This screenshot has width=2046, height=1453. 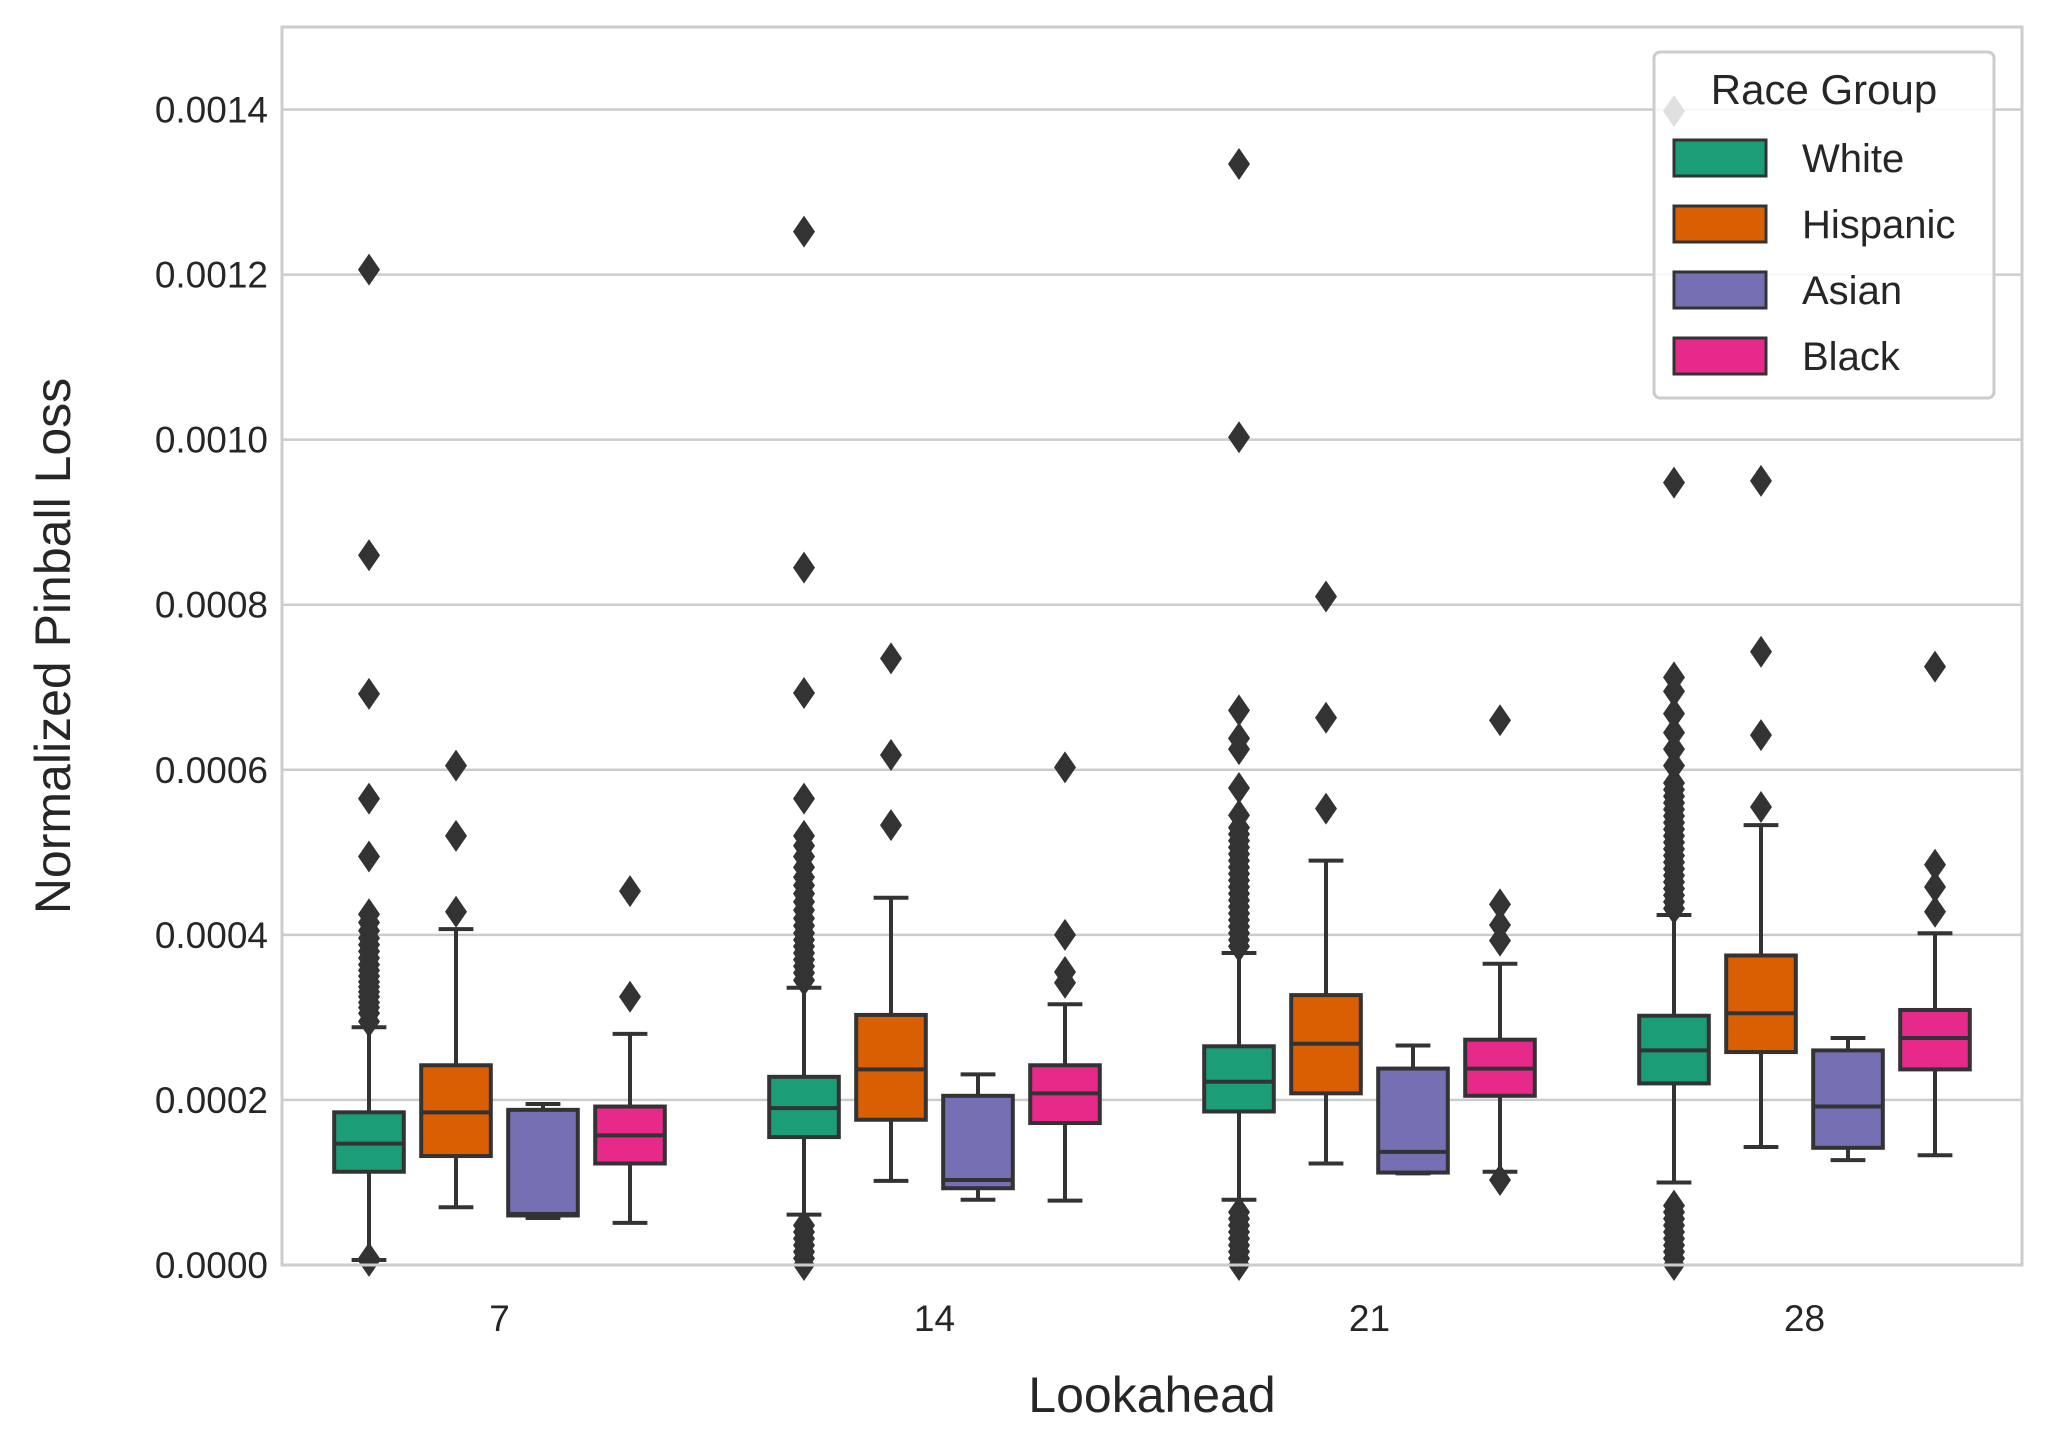 I want to click on y-tick-label: 0.0000, so click(x=211, y=1265).